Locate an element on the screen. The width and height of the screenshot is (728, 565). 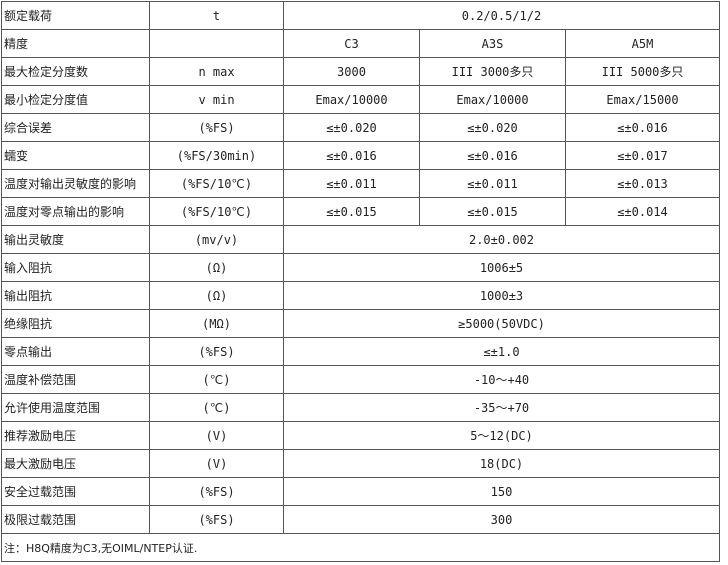
row-unit is located at coordinates (216, 43).